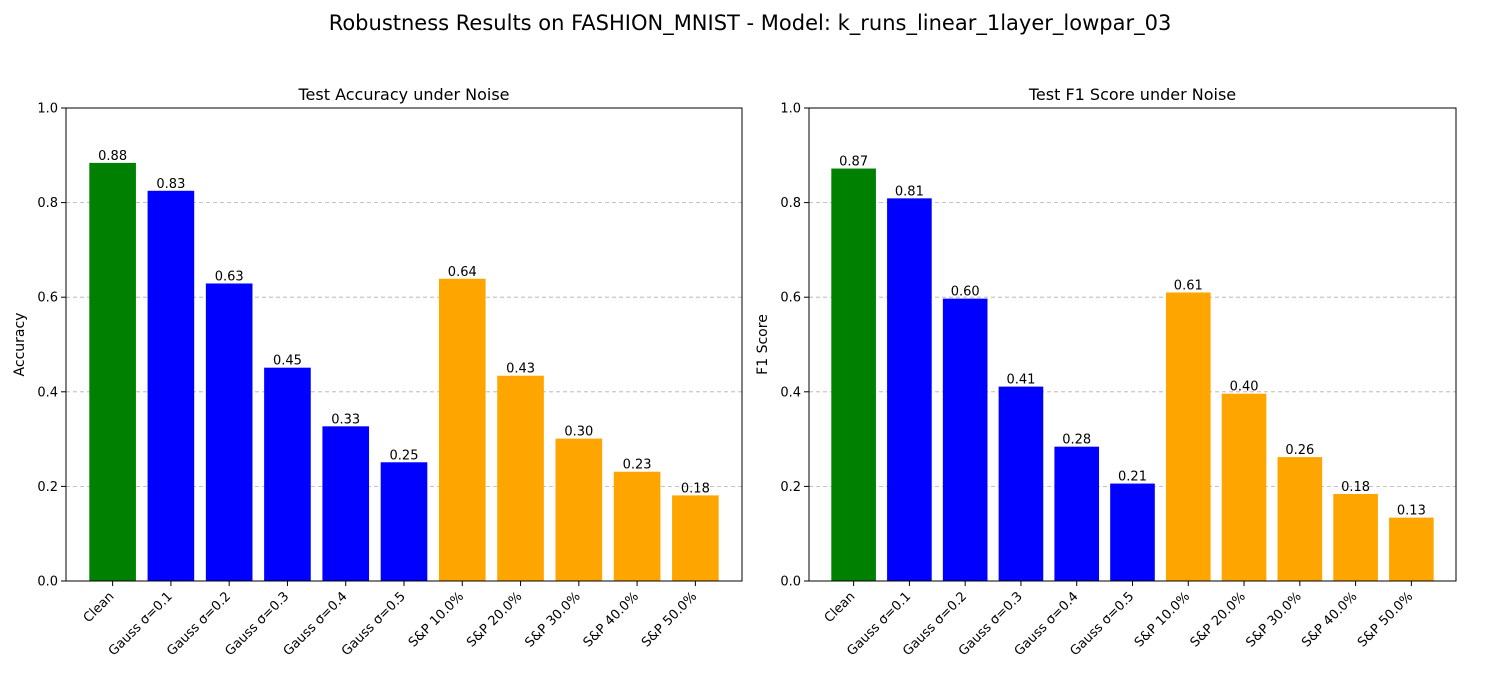 The height and width of the screenshot is (700, 1500). Describe the element at coordinates (1076, 440) in the screenshot. I see `bar-value-label: 0.28` at that location.